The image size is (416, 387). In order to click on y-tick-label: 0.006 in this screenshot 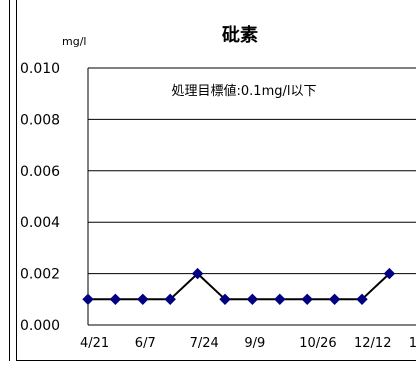, I will do `click(40, 172)`.